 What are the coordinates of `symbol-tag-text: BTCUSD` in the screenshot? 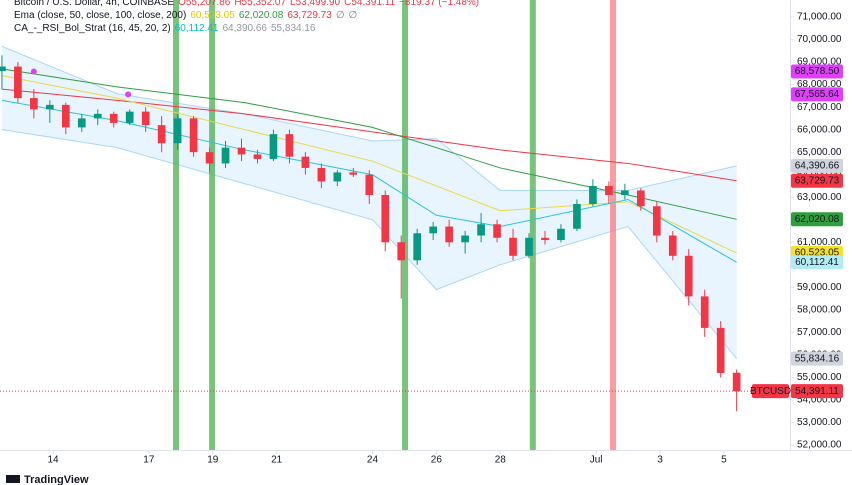 It's located at (770, 391).